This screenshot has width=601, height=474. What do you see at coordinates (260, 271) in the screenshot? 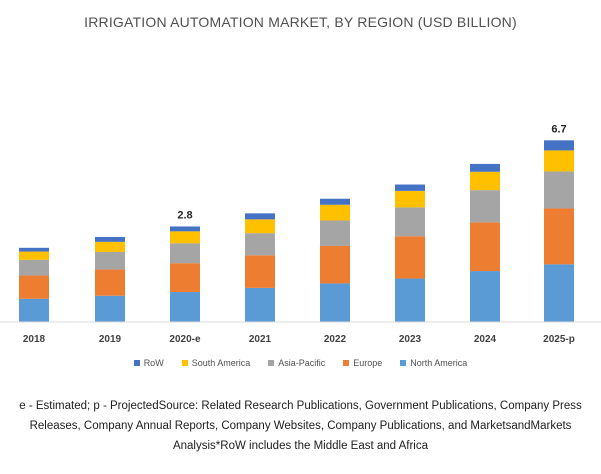
I see `bar-europe-2021` at bounding box center [260, 271].